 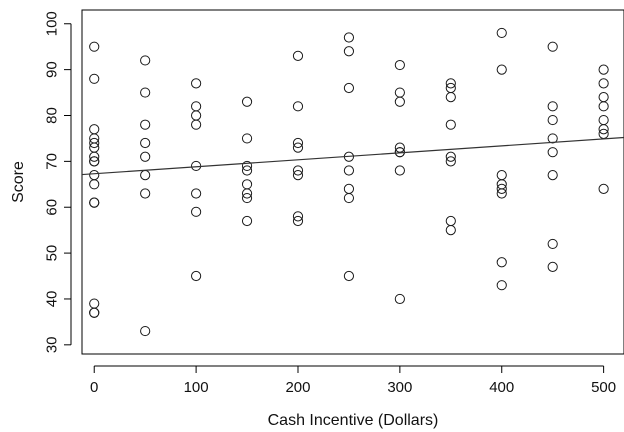 What do you see at coordinates (52, 115) in the screenshot?
I see `y-tick-label: 80` at bounding box center [52, 115].